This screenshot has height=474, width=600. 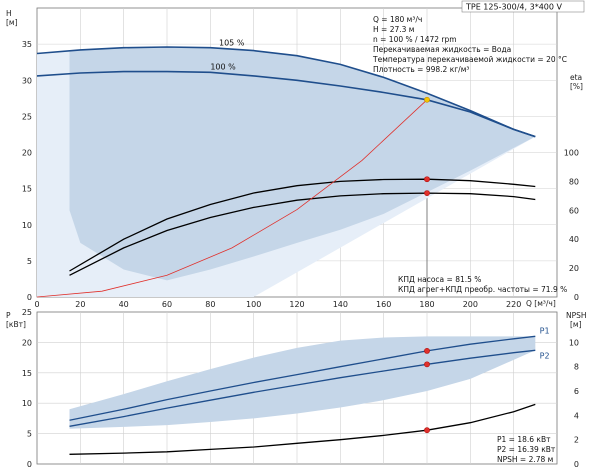 What do you see at coordinates (545, 330) in the screenshot?
I see `series-label-p1: P1` at bounding box center [545, 330].